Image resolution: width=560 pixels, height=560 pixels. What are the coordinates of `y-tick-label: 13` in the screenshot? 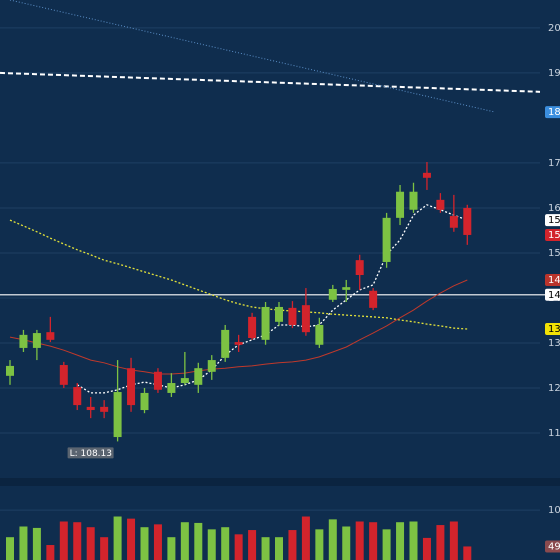 It's located at (554, 343).